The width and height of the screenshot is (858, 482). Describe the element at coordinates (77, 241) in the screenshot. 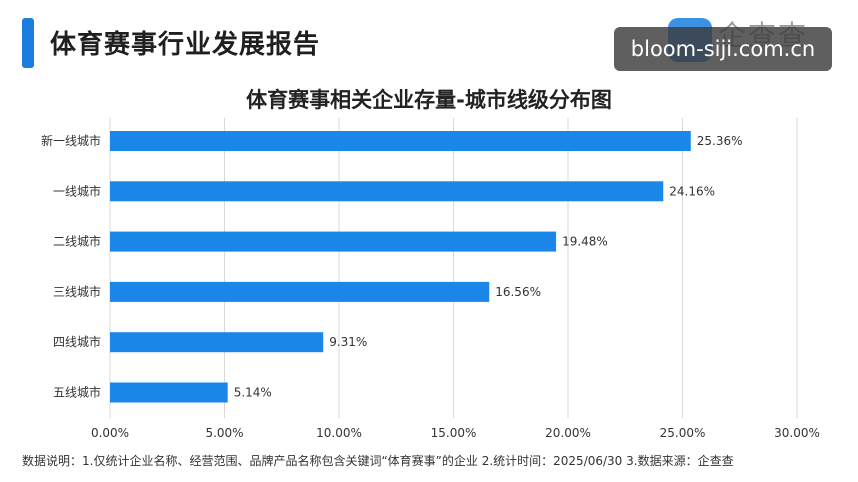

I see `category-label: 二线城市` at that location.